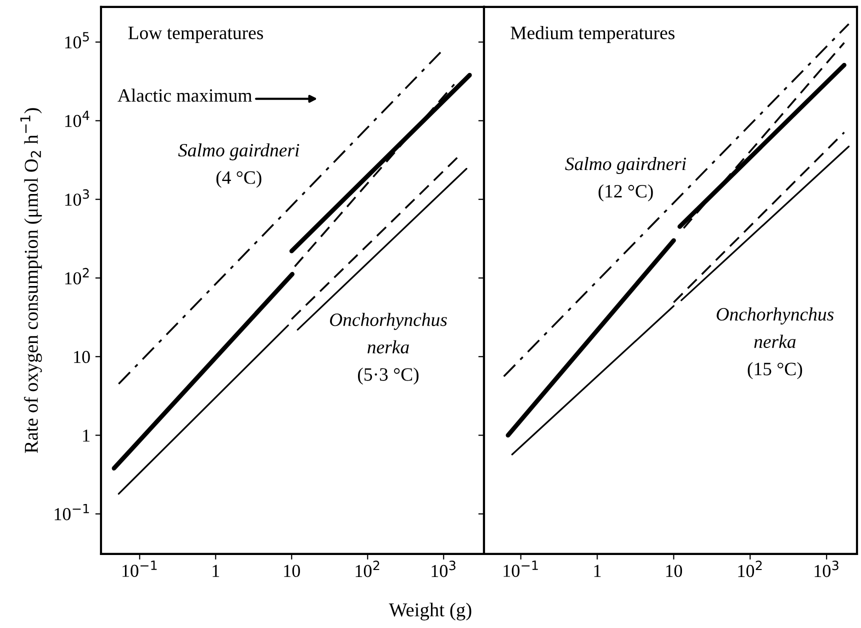 This screenshot has height=628, width=861. I want to click on y-tick-label: 10, so click(82, 357).